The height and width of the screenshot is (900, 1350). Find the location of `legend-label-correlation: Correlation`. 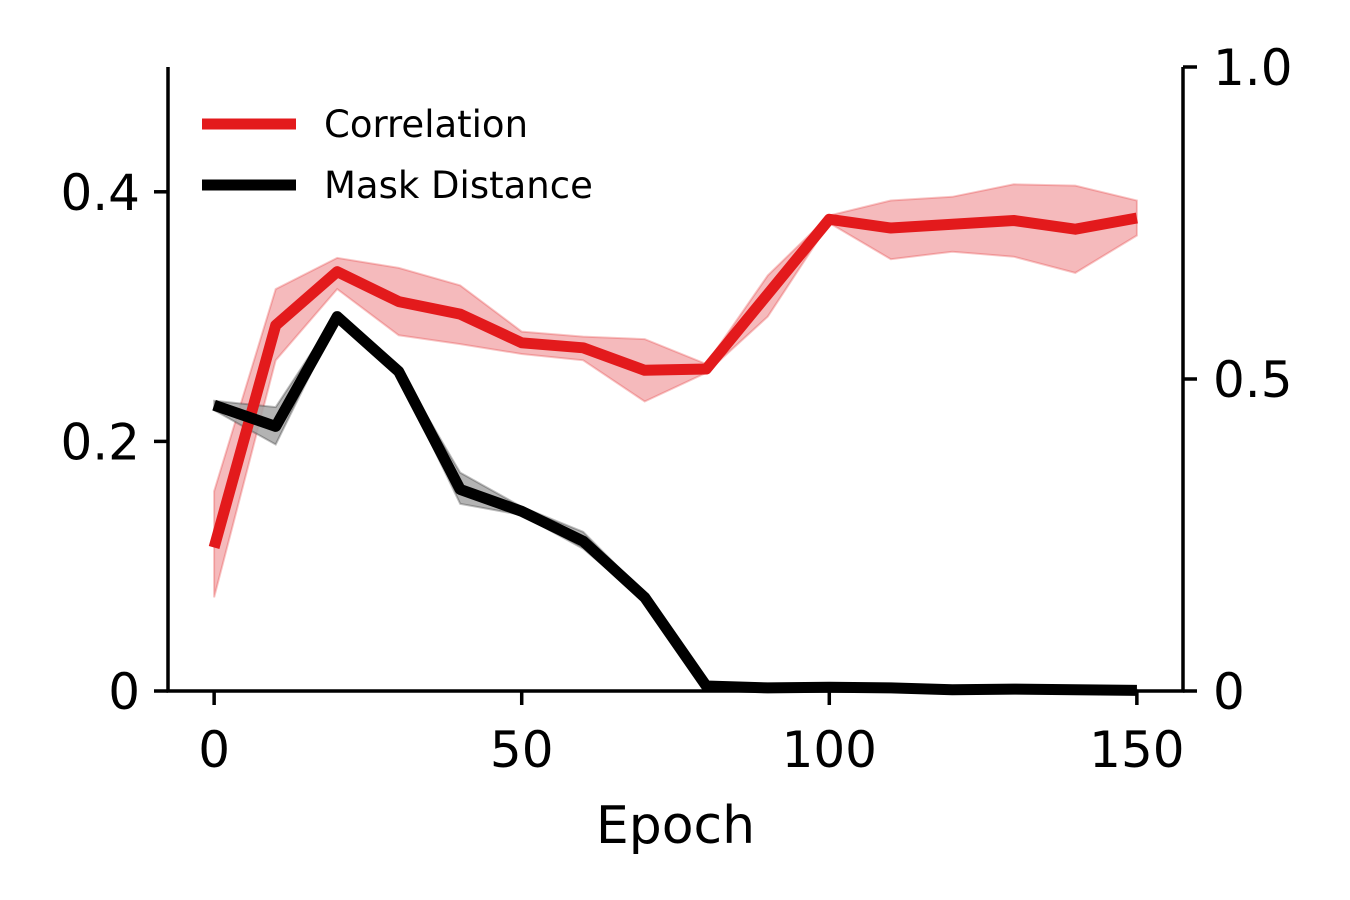

legend-label-correlation: Correlation is located at coordinates (426, 124).